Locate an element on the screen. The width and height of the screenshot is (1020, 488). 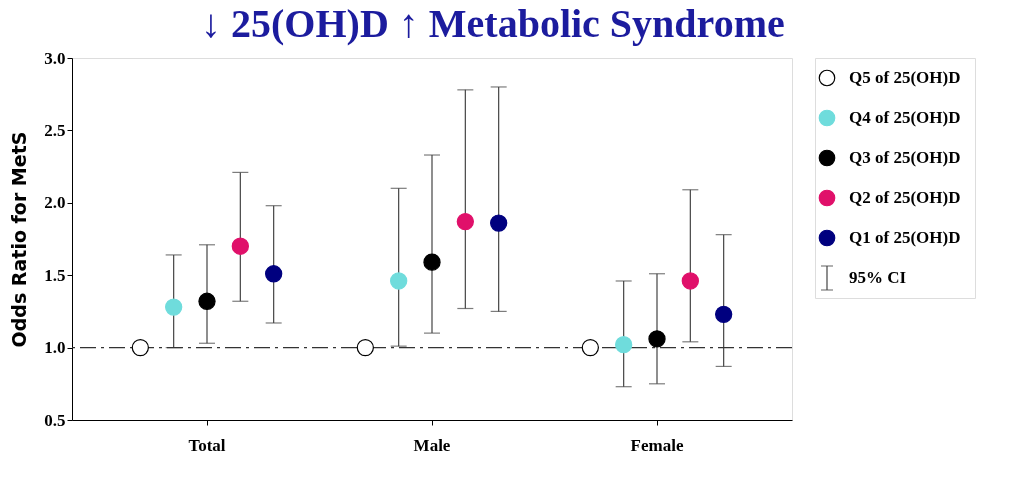
y-tick-label: 2.0 is located at coordinates (55, 203).